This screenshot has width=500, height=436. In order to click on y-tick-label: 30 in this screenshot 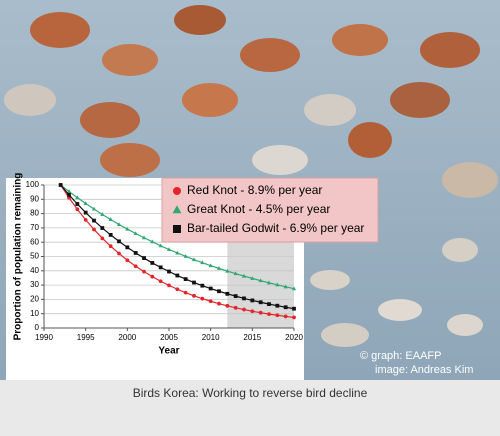, I will do `click(34, 284)`.